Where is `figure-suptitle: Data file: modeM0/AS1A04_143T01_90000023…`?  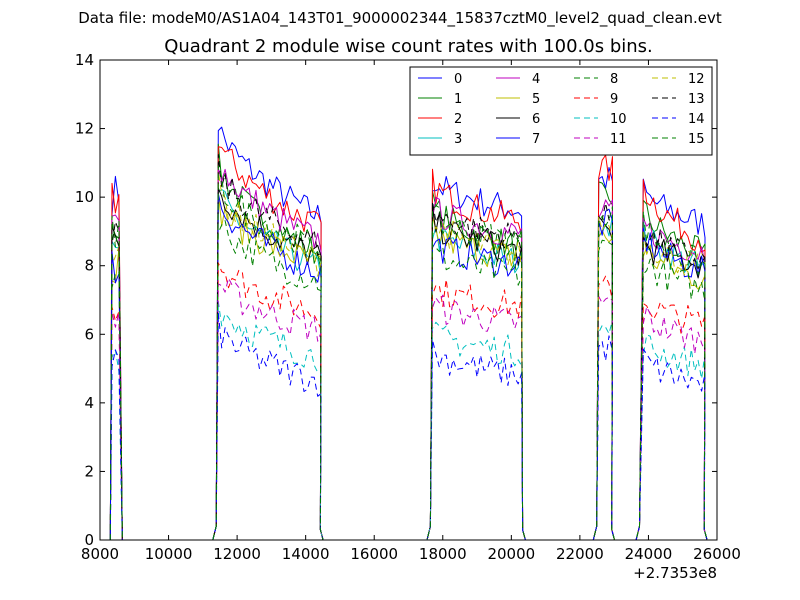
figure-suptitle: Data file: modeM0/AS1A04_143T01_90000023… is located at coordinates (400, 18).